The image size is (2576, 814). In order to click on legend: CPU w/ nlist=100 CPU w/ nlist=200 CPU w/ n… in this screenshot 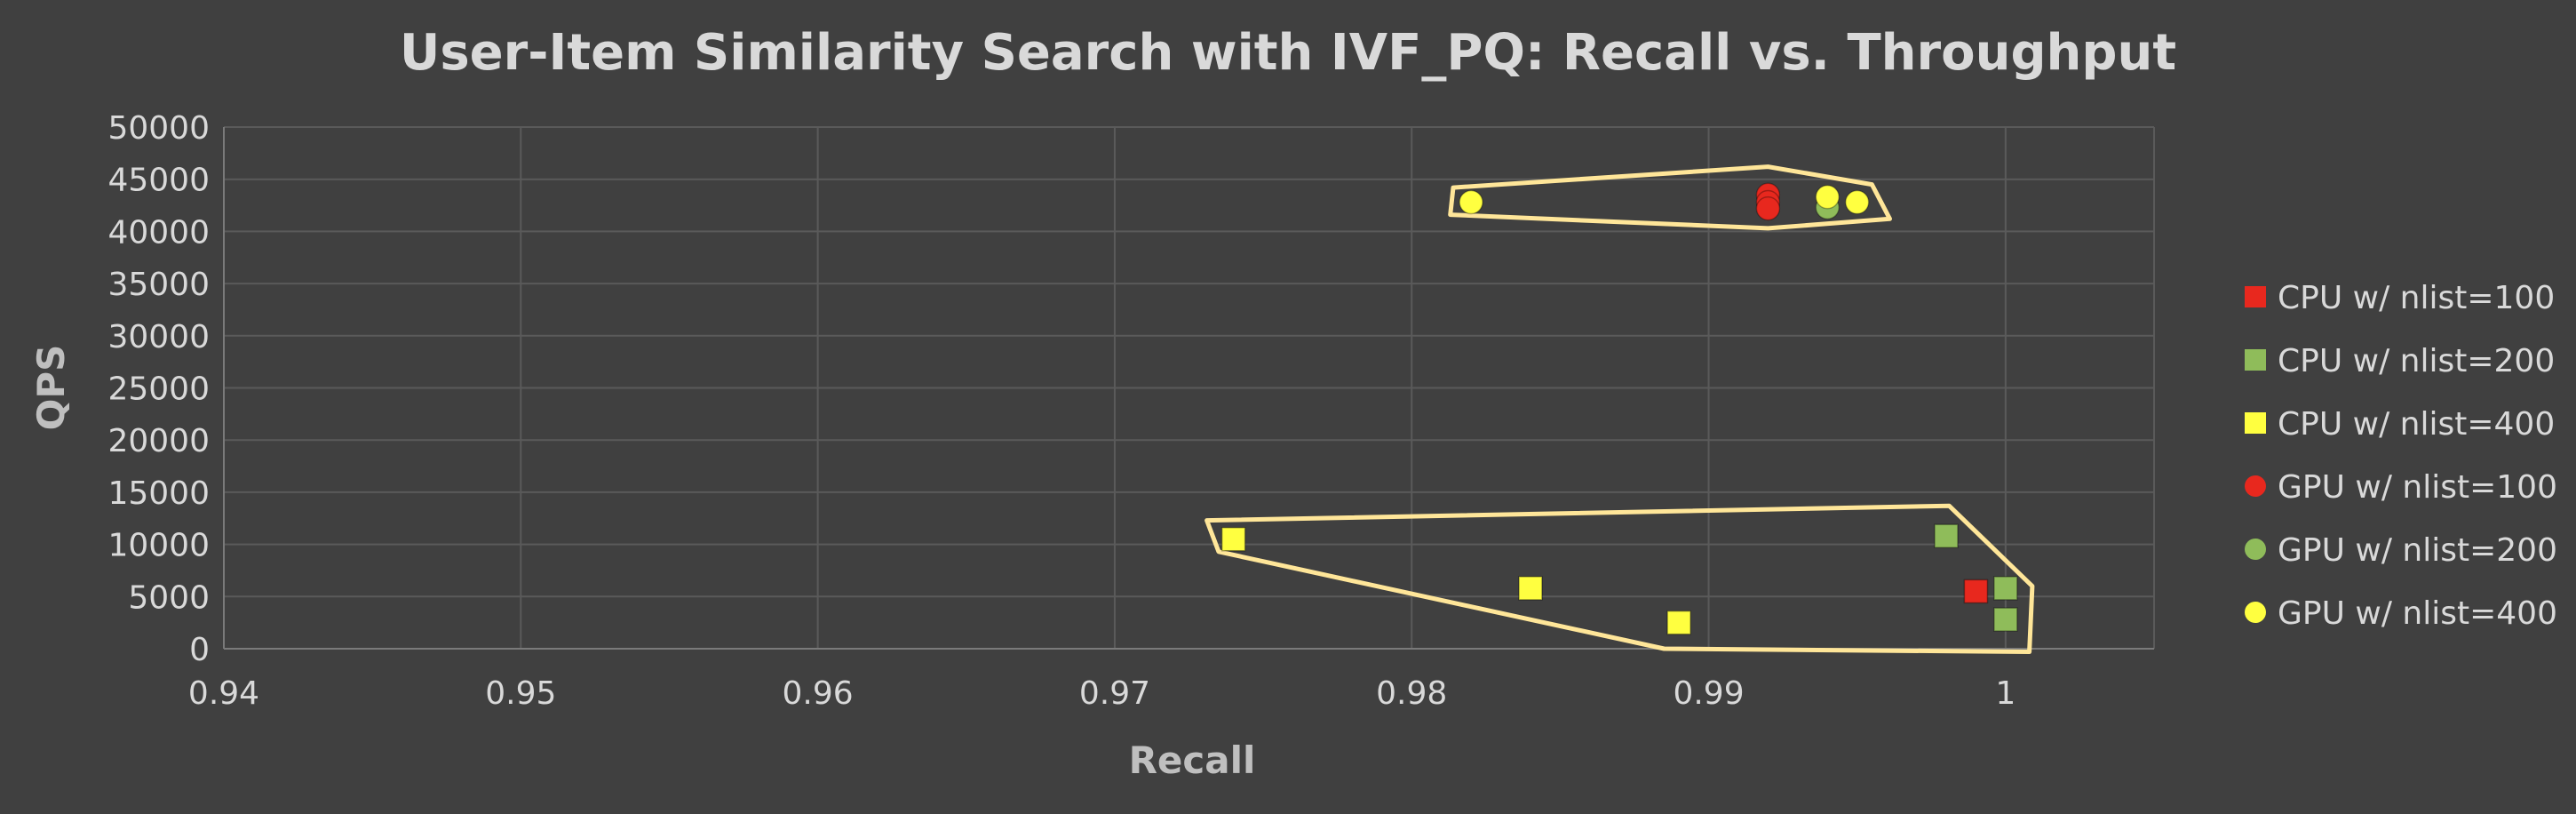, I will do `click(2401, 456)`.